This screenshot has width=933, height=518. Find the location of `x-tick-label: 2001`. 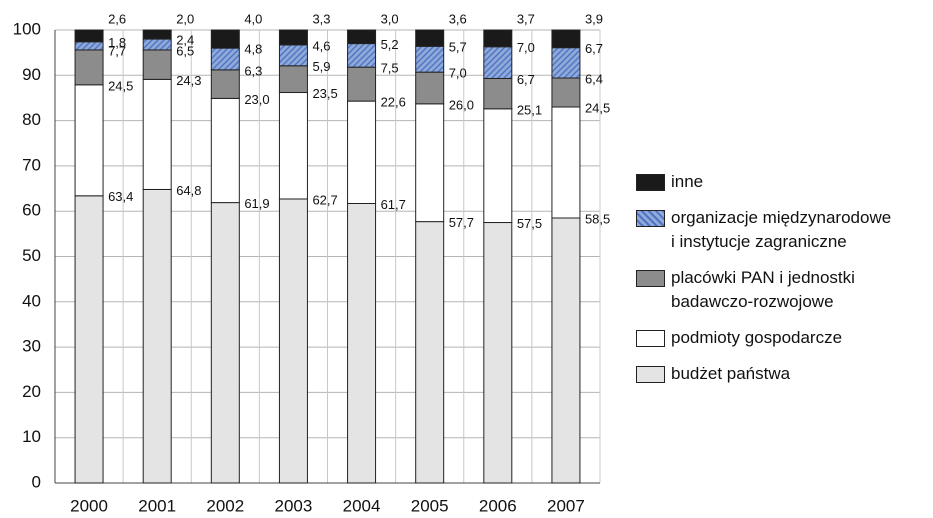

x-tick-label: 2001 is located at coordinates (157, 505).